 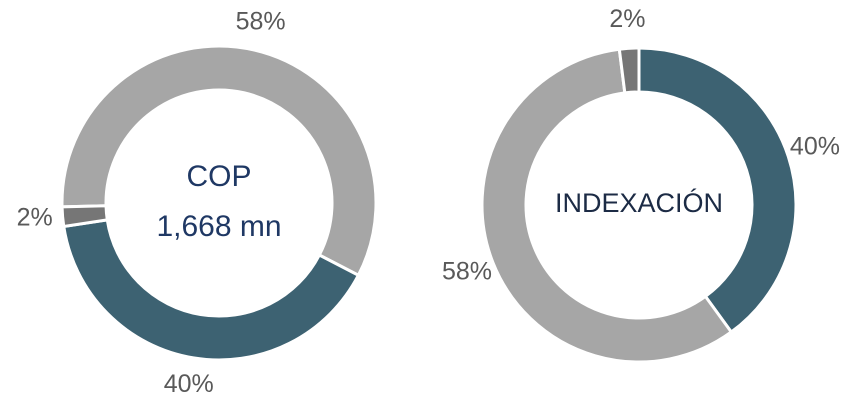 I want to click on center-text: COP, so click(x=218, y=176).